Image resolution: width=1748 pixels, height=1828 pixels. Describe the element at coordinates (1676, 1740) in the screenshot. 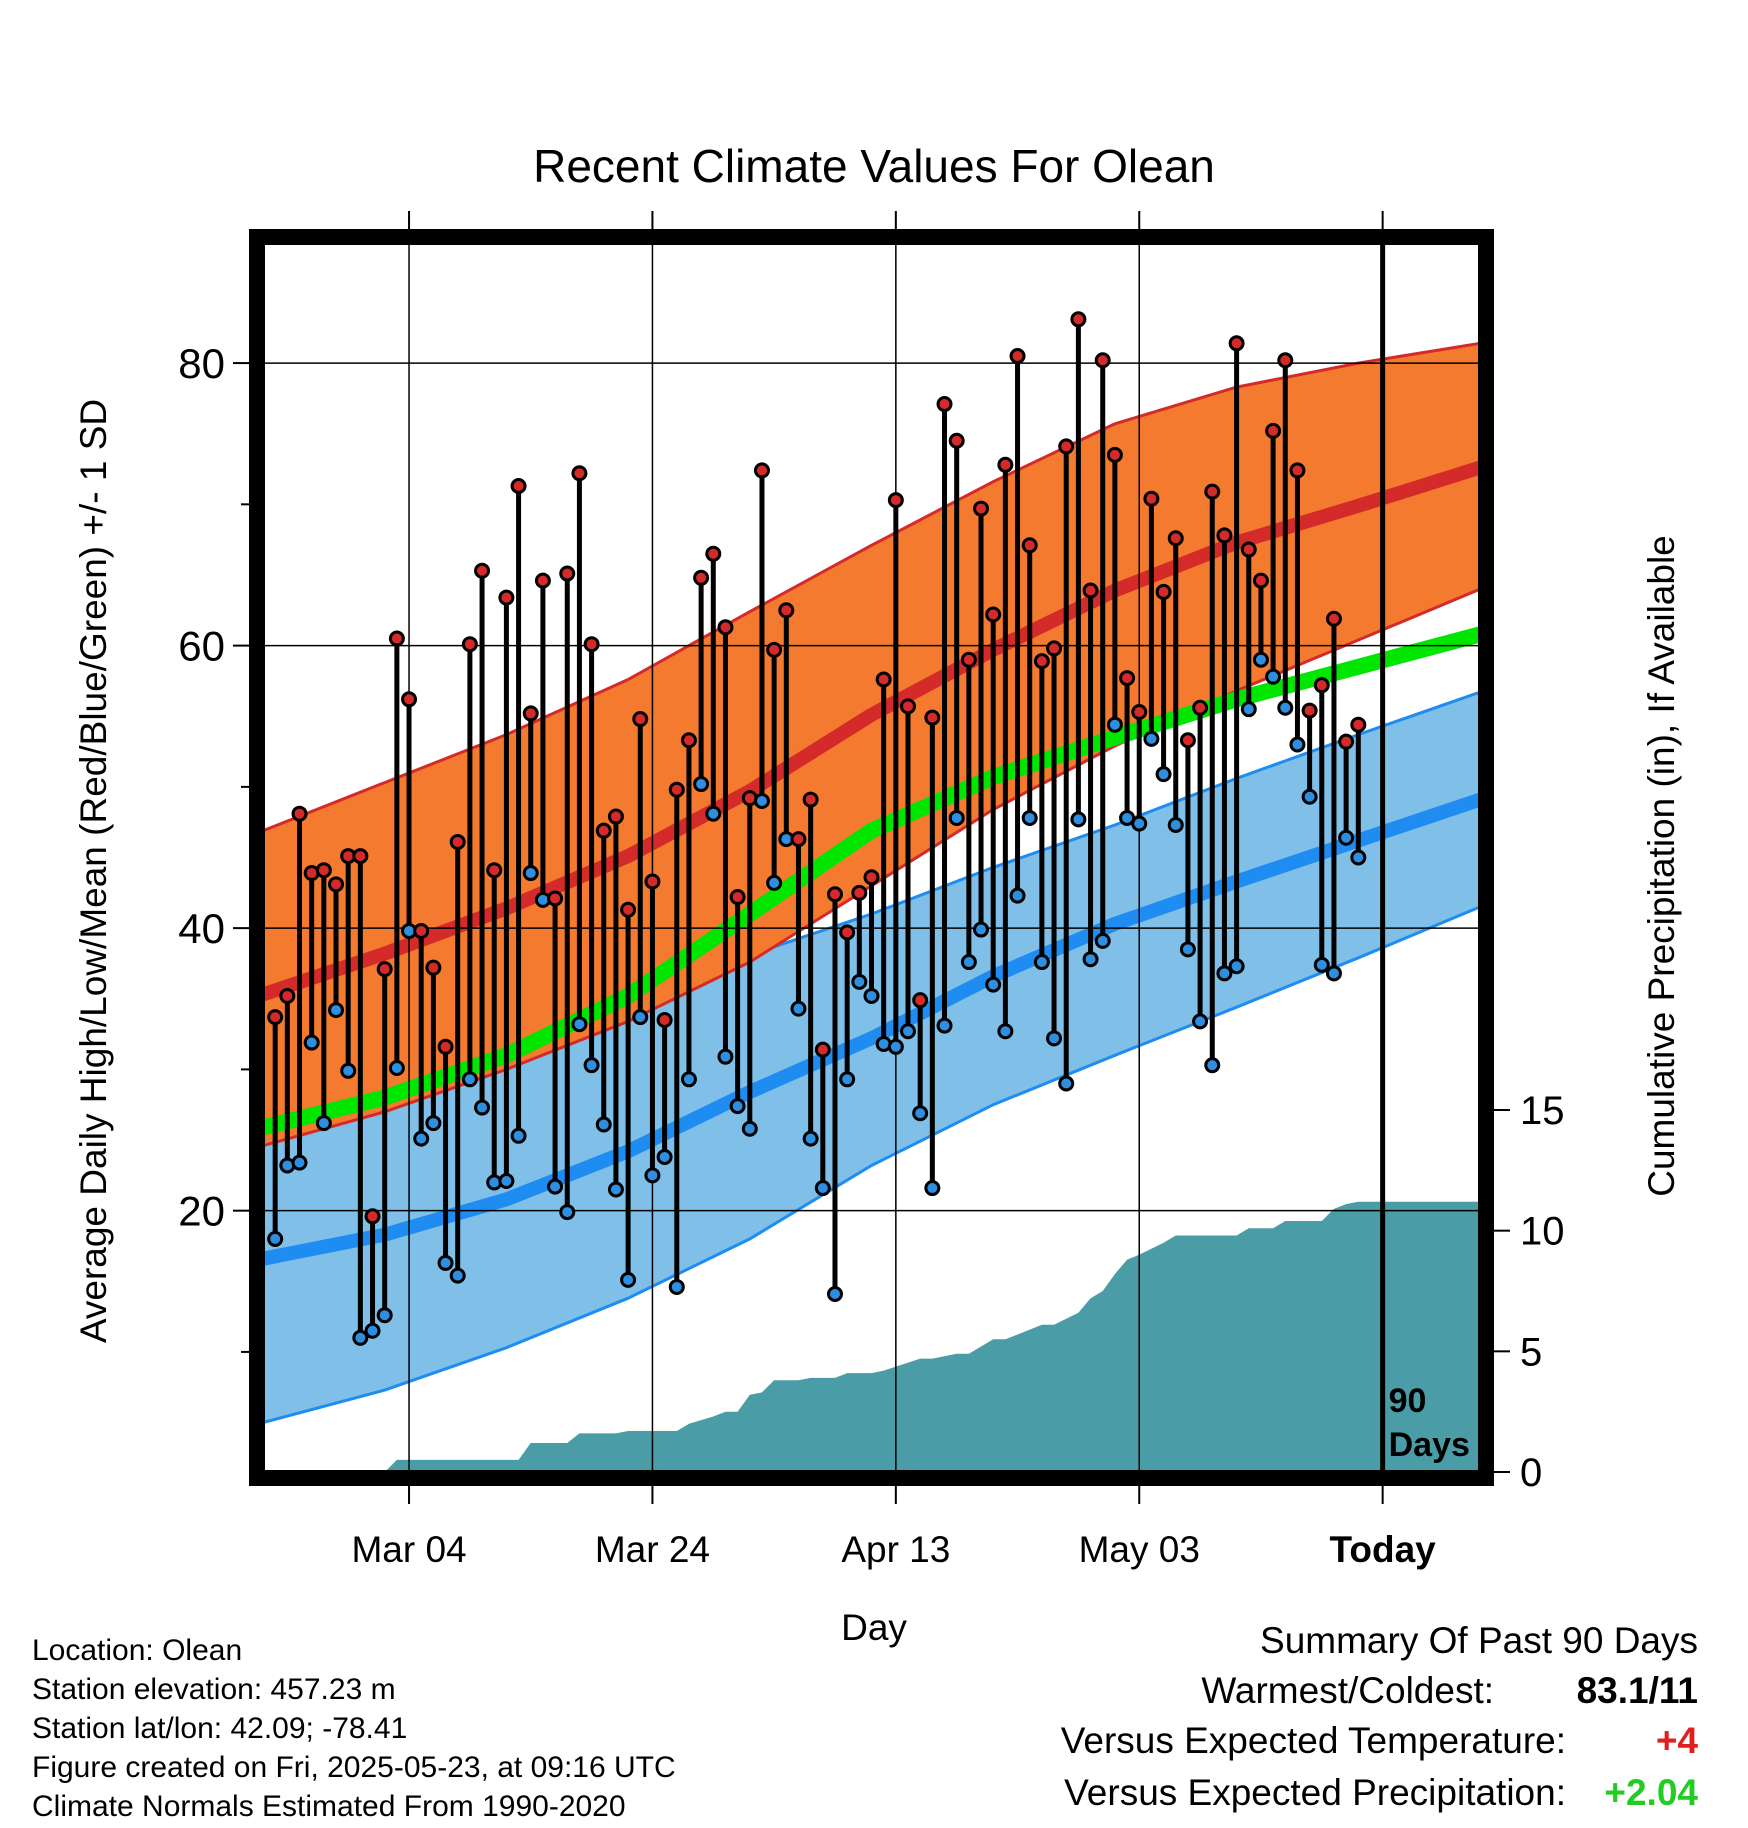

I see `summary-temp-value: +4` at that location.